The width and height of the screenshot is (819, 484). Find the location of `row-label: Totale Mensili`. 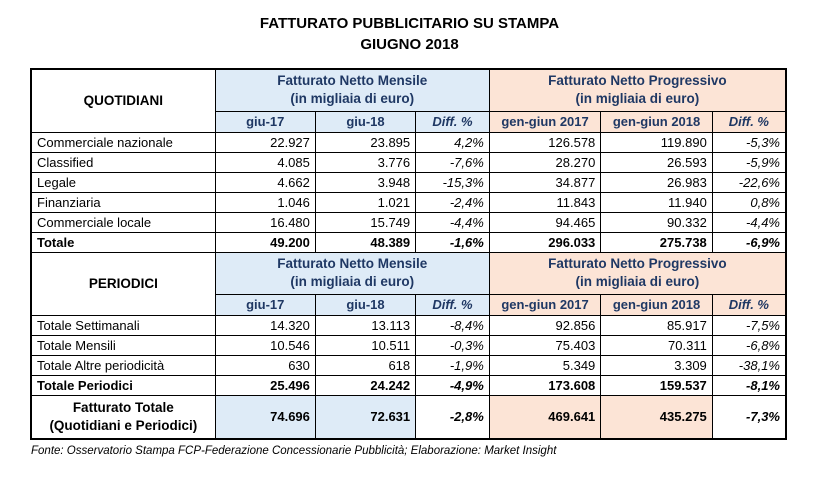

row-label: Totale Mensili is located at coordinates (123, 345).